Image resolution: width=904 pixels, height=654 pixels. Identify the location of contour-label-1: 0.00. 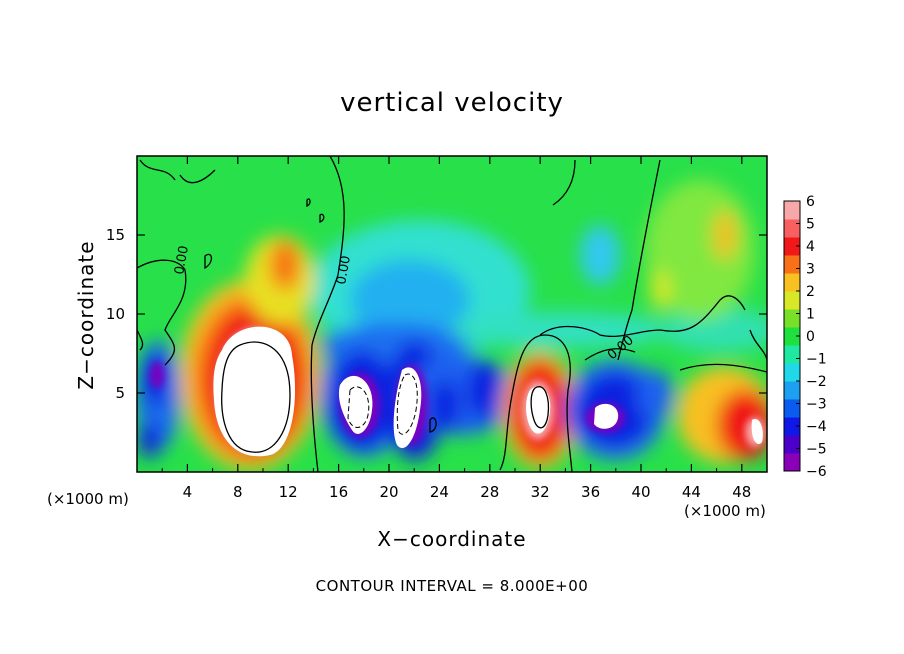
(182, 260).